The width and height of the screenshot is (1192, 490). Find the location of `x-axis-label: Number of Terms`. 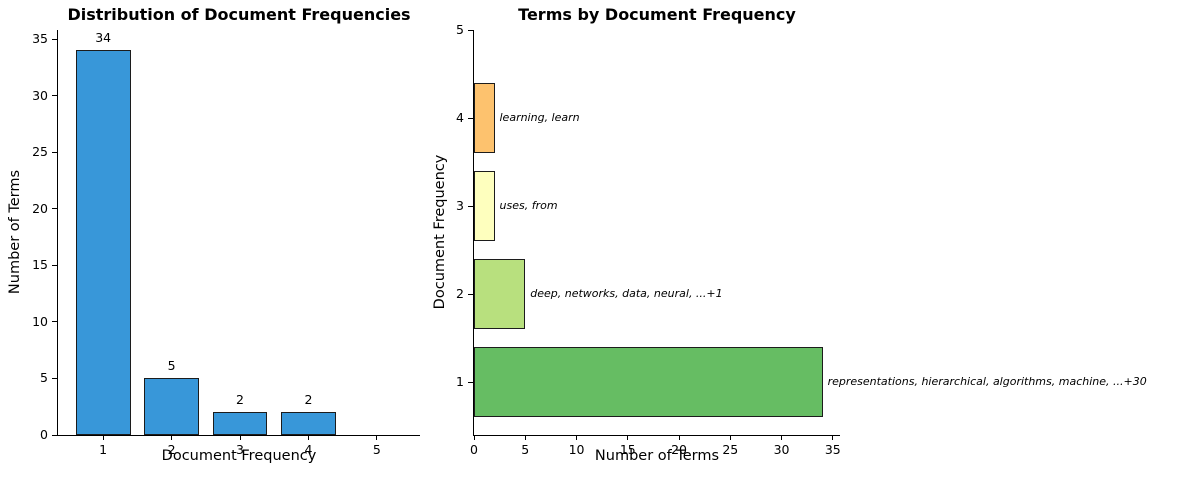

x-axis-label: Number of Terms is located at coordinates (657, 456).